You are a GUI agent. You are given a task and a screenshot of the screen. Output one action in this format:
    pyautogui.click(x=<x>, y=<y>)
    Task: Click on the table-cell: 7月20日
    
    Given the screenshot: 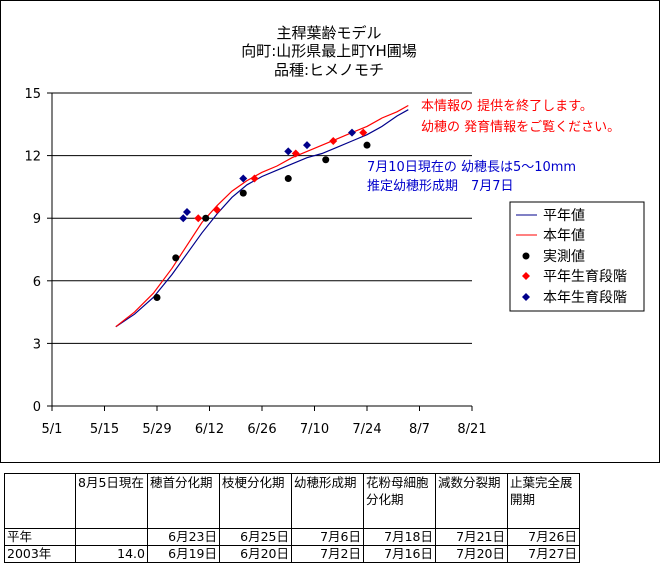 What is the action you would take?
    pyautogui.click(x=471, y=554)
    